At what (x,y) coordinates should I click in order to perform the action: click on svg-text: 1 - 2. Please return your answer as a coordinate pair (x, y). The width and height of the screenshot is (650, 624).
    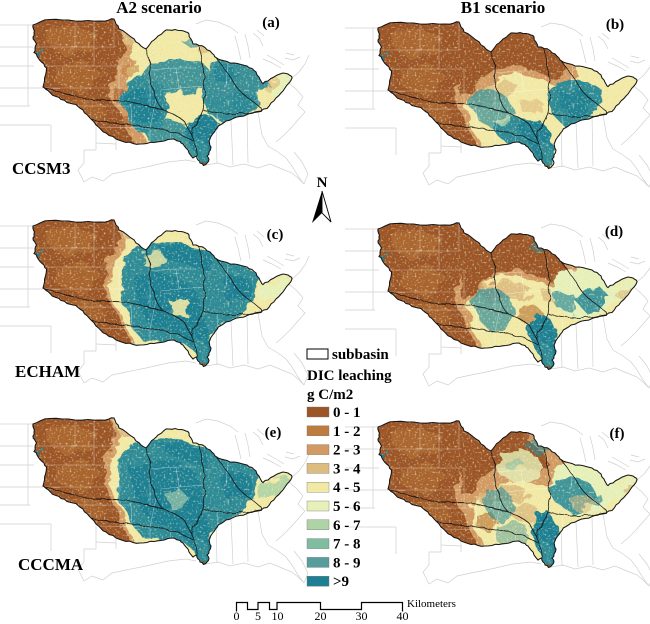
    Looking at the image, I should click on (347, 432).